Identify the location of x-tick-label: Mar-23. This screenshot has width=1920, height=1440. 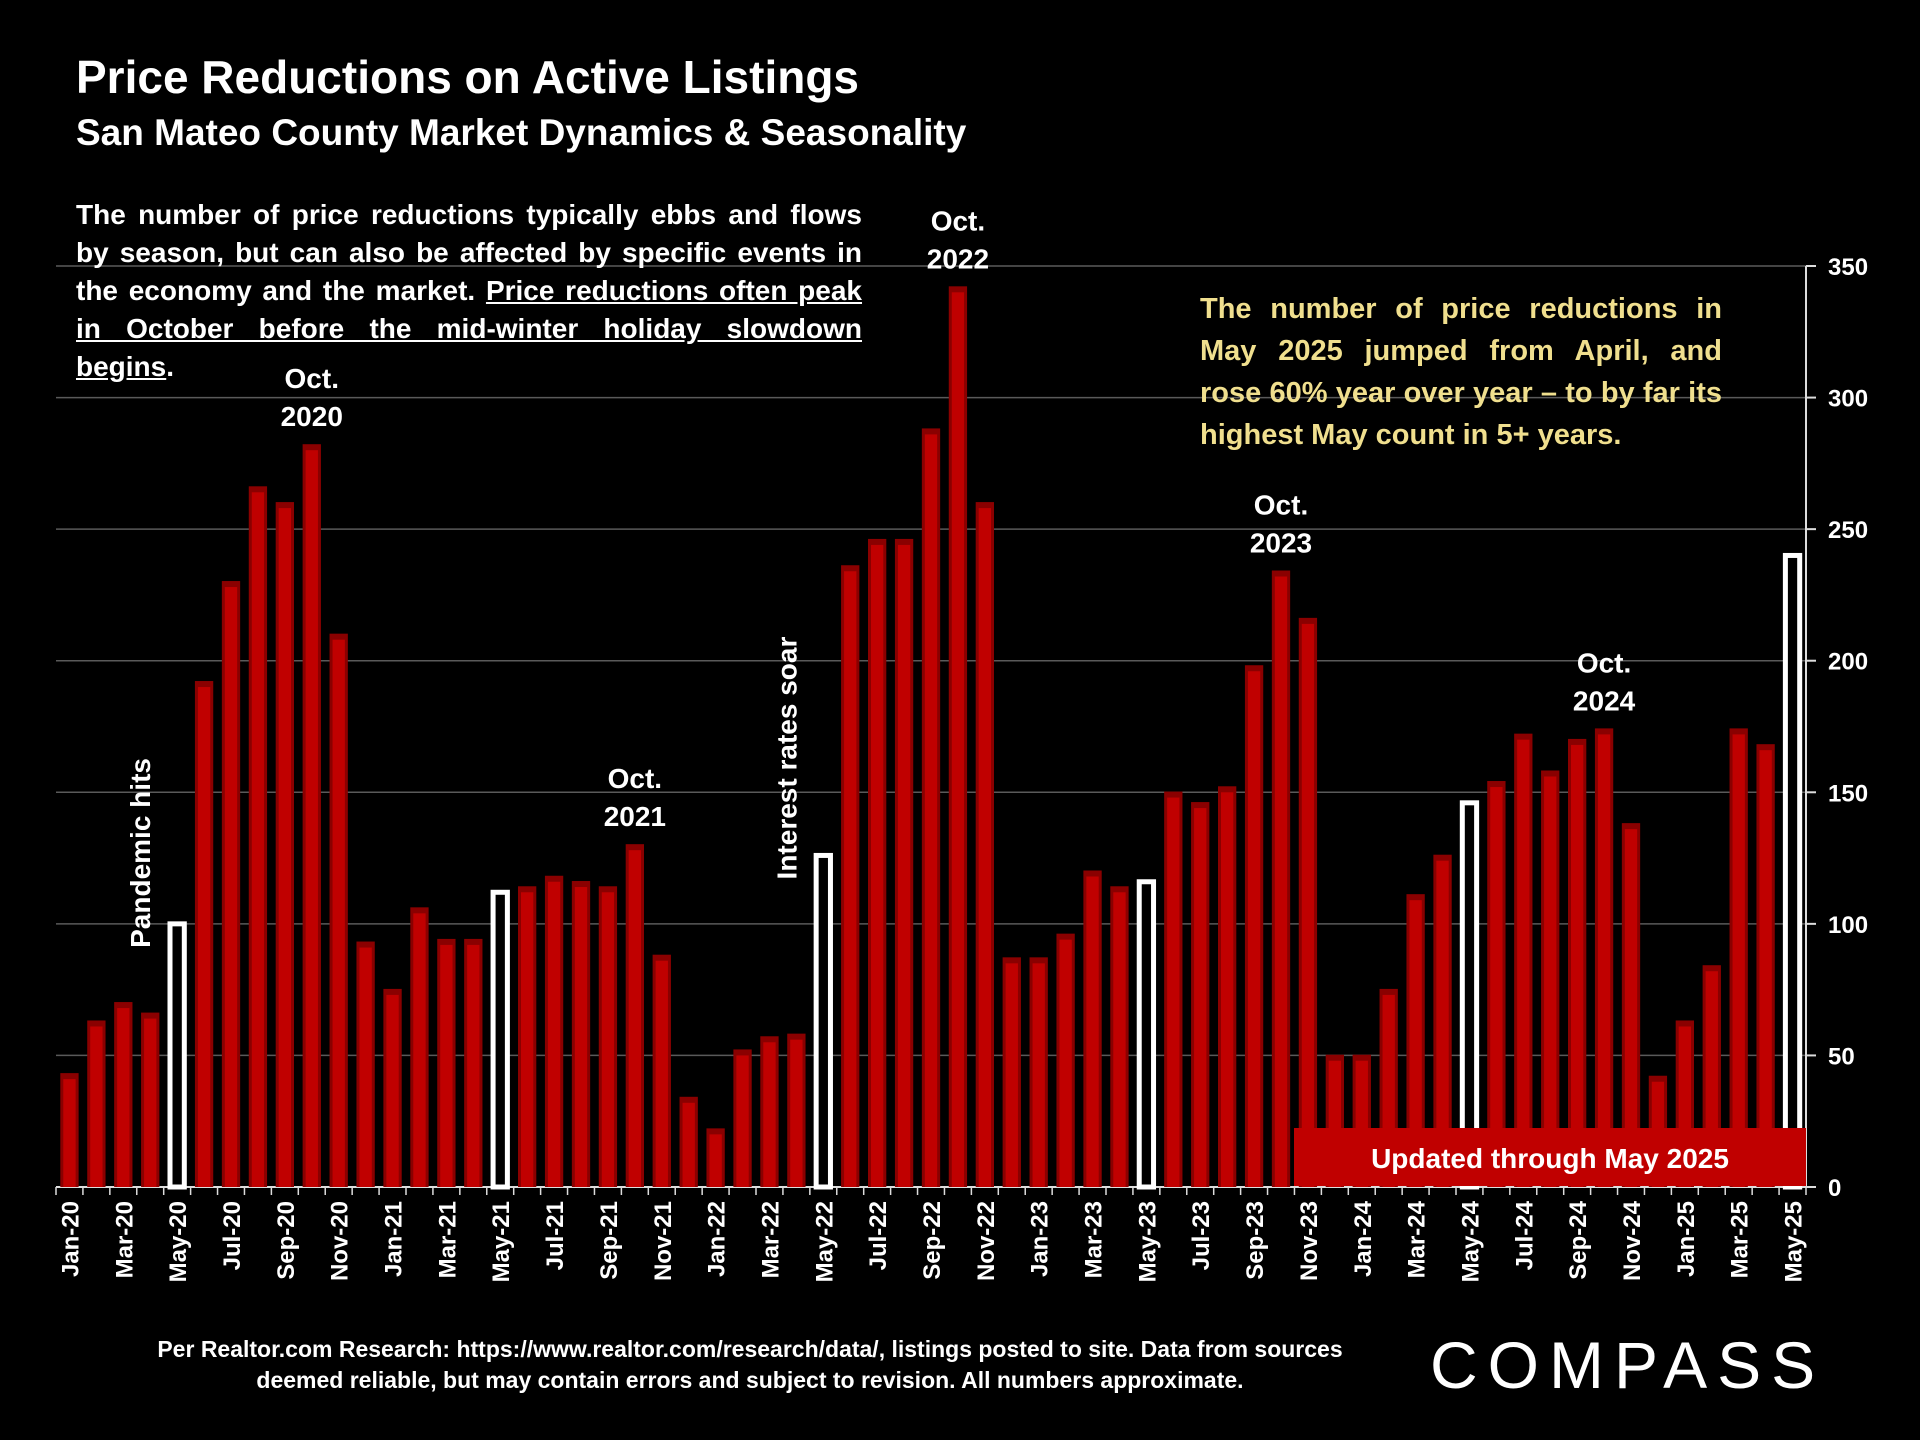
(1094, 1239).